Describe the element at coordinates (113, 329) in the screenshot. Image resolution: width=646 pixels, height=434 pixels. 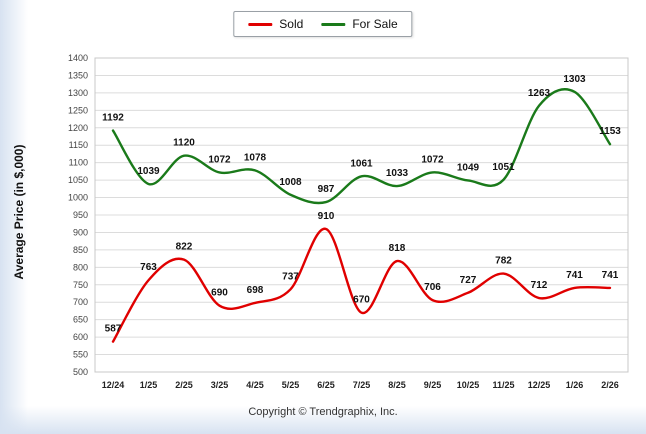
I see `data-label: 587` at that location.